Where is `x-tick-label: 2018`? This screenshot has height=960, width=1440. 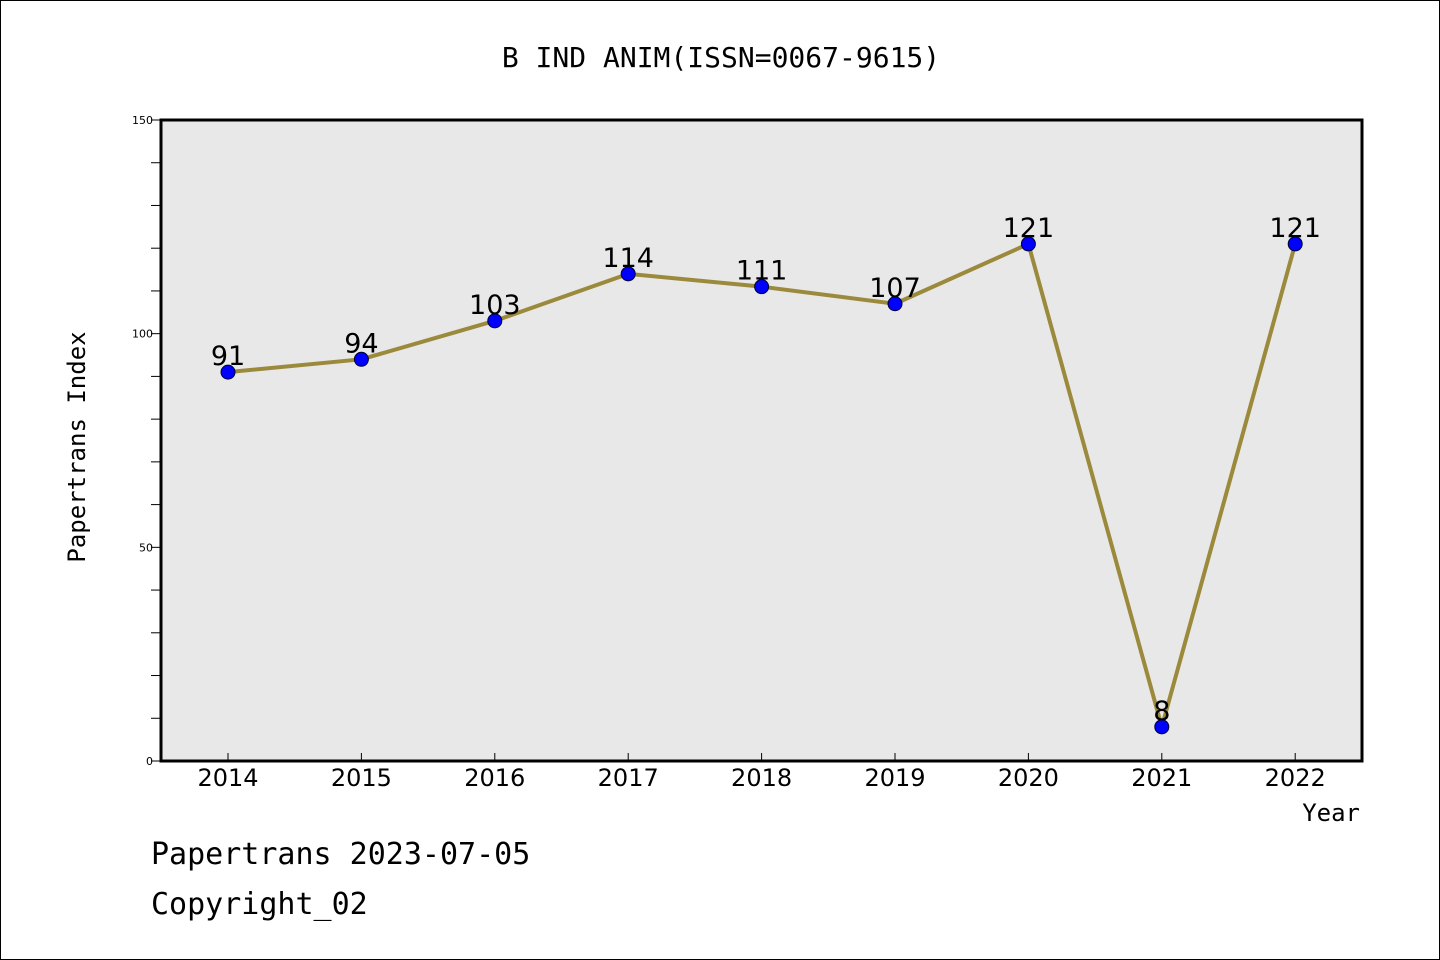 x-tick-label: 2018 is located at coordinates (761, 778).